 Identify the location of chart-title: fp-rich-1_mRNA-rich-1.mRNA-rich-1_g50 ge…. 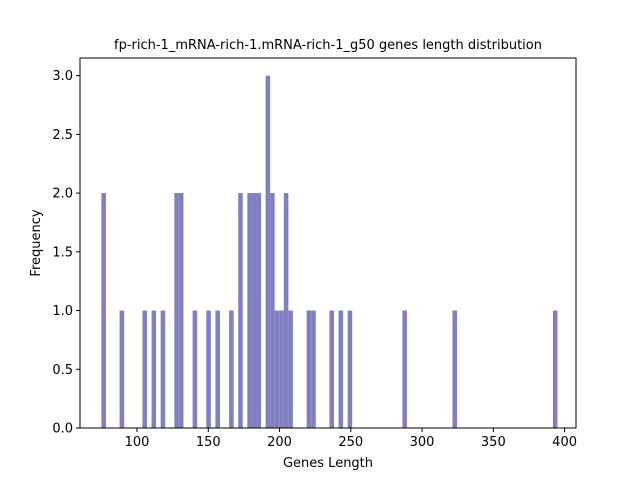
(328, 45).